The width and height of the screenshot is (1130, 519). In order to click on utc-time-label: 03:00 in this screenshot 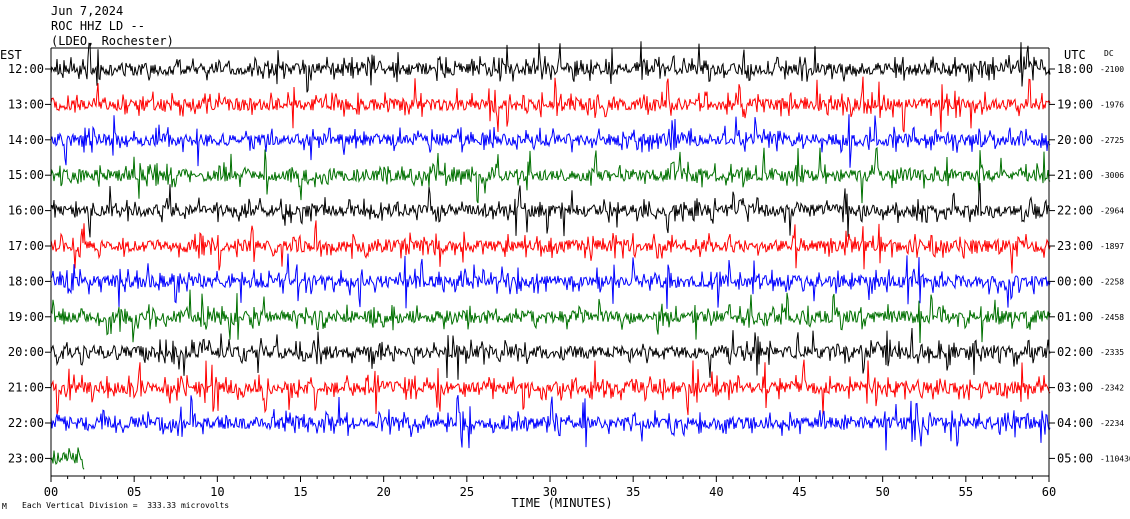, I will do `click(1075, 388)`.